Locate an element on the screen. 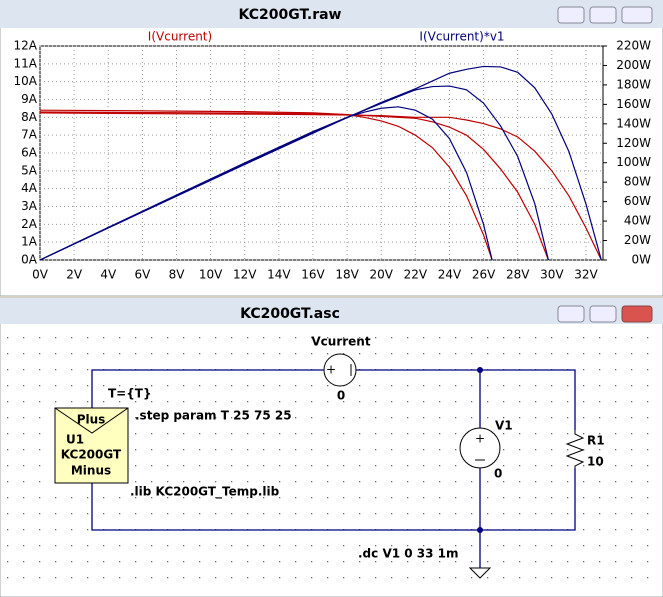 The image size is (663, 597). x-tick-label: 8V is located at coordinates (177, 275).